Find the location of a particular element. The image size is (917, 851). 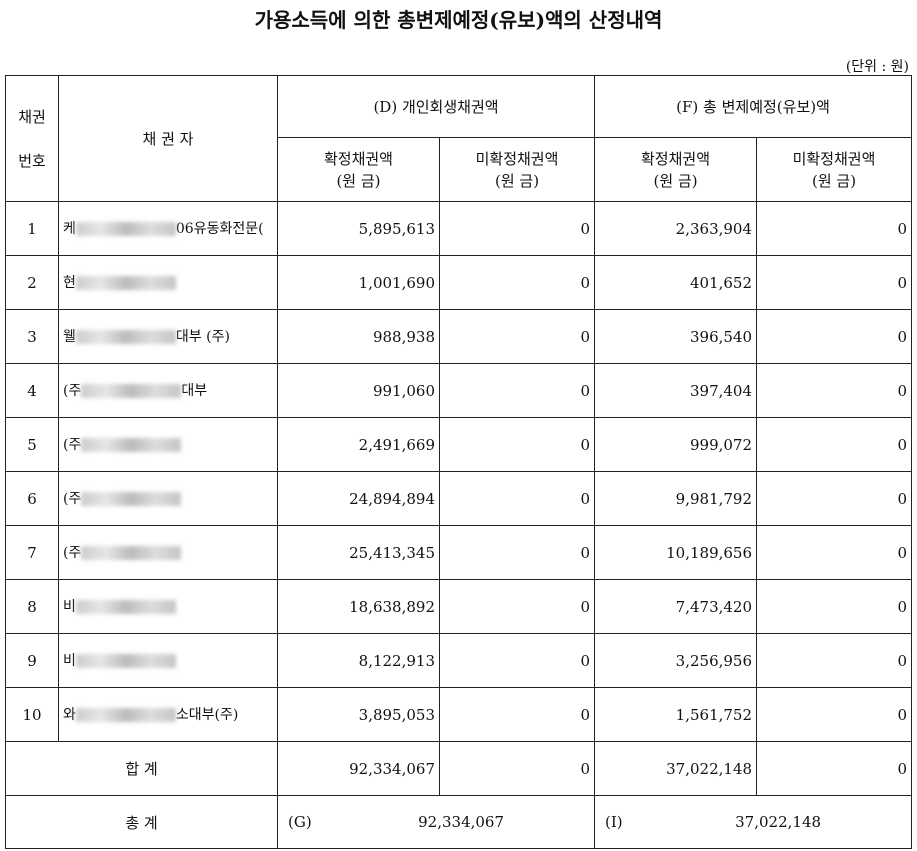

creditor-cell: (주 is located at coordinates (168, 498).